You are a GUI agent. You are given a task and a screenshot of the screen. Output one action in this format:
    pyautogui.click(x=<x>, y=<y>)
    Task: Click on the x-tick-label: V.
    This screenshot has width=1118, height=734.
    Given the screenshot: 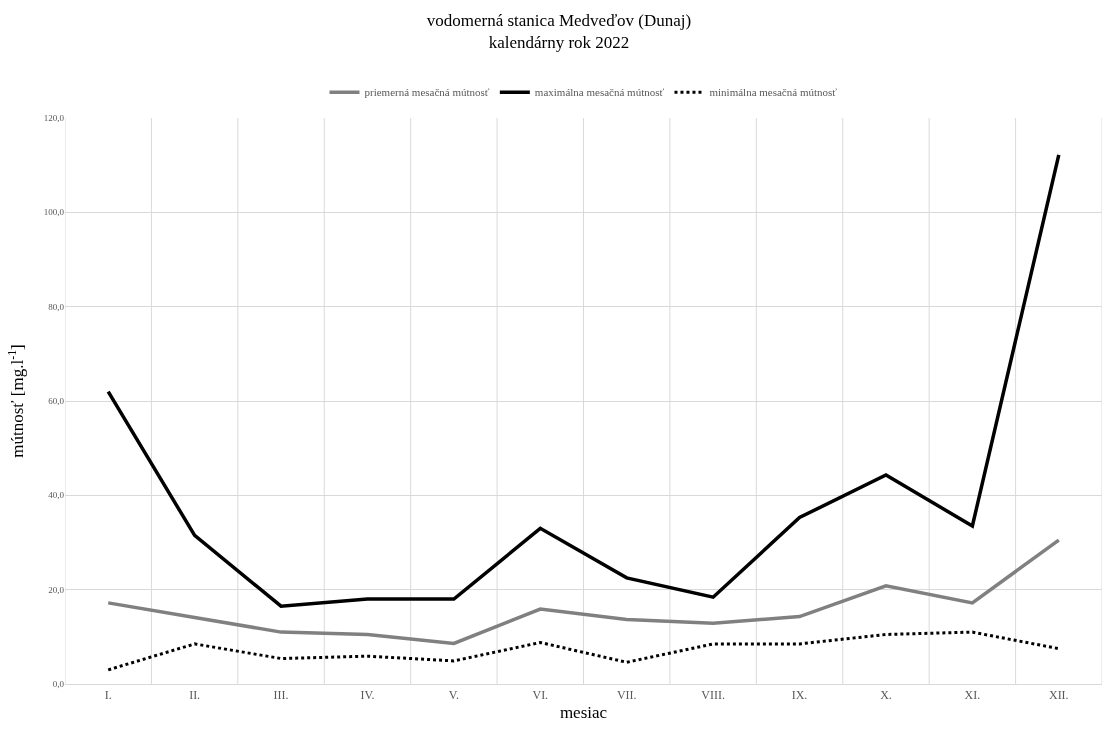 What is the action you would take?
    pyautogui.click(x=453, y=695)
    